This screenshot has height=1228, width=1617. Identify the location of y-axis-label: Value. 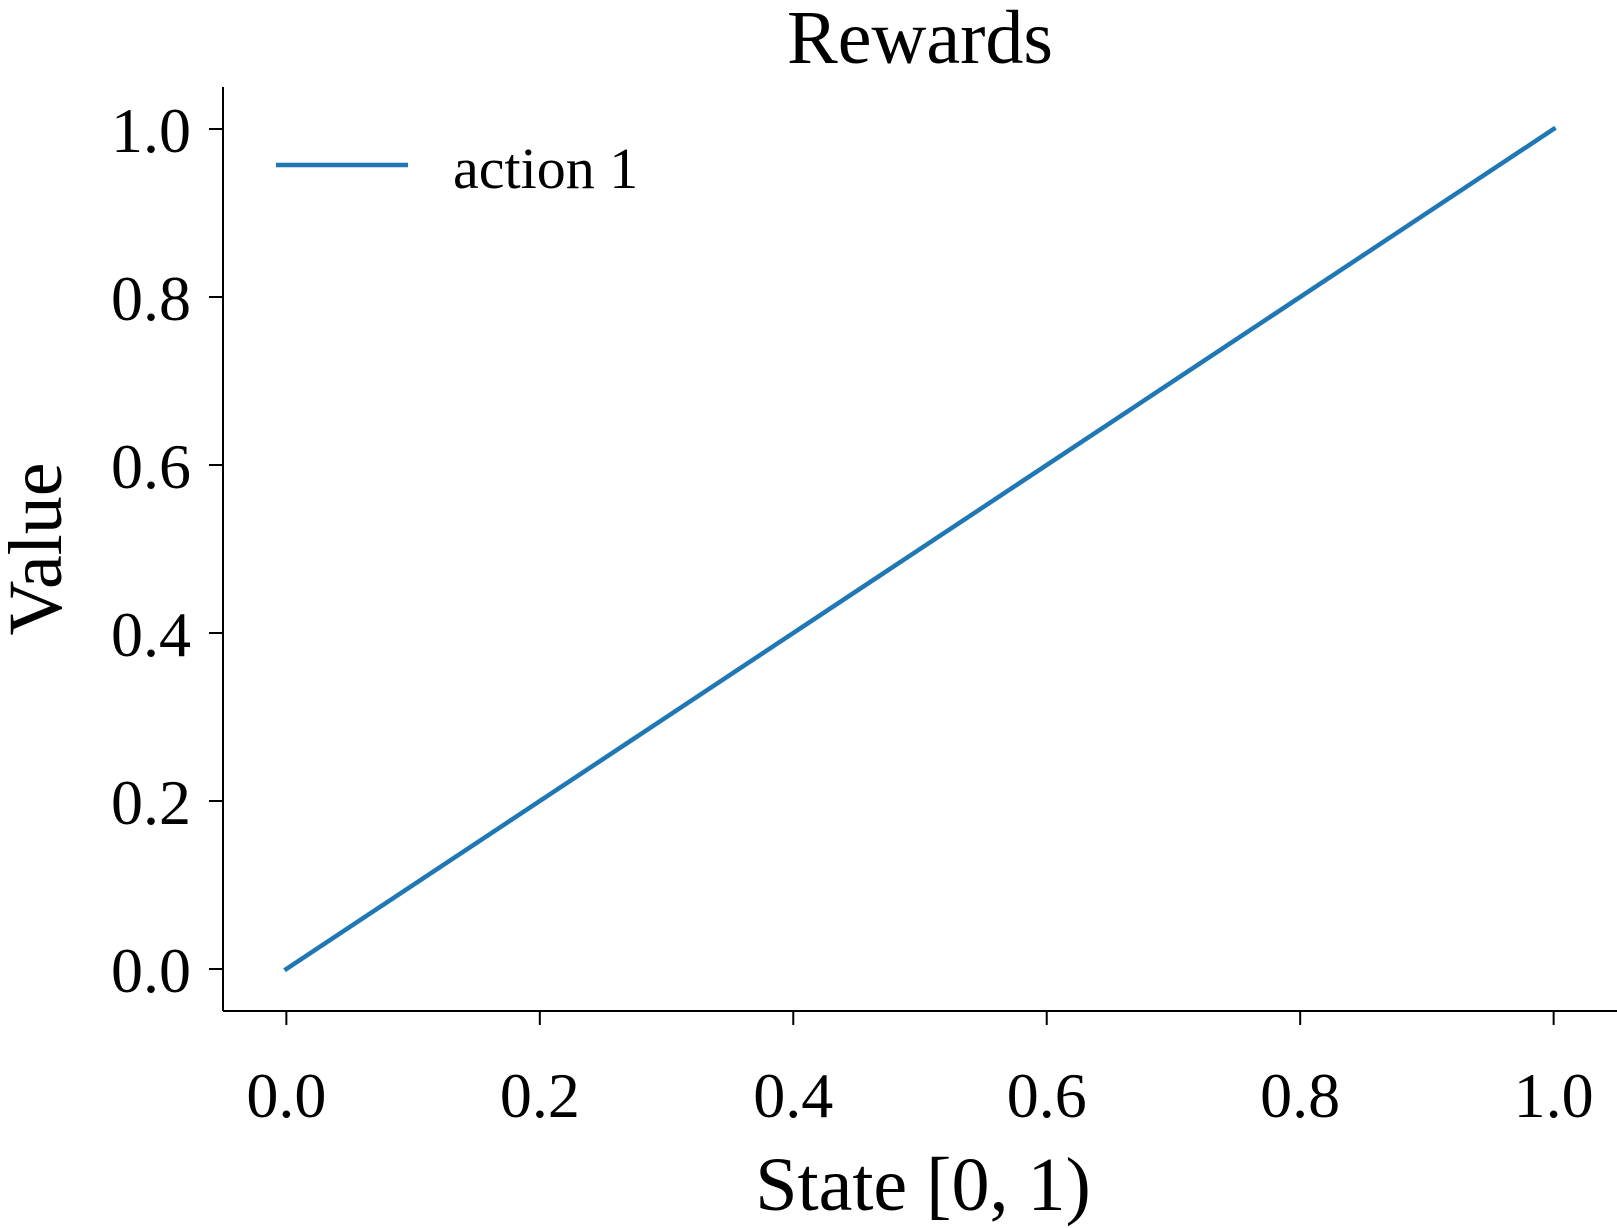
(39, 548).